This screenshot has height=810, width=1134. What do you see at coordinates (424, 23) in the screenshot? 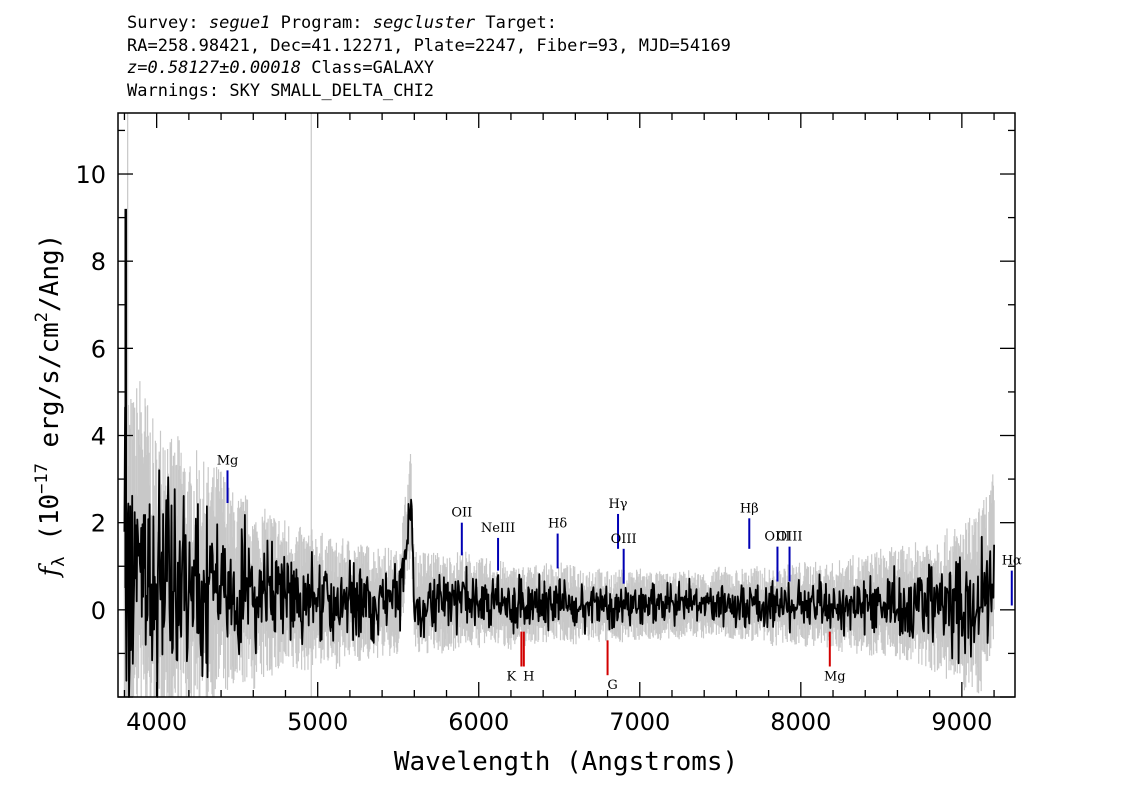
I see `program-value: segcluster` at bounding box center [424, 23].